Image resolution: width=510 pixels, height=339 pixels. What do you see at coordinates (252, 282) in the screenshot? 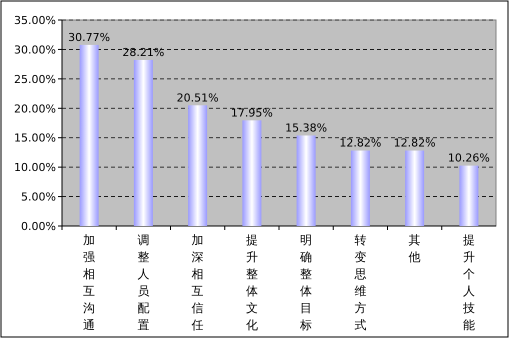
I see `x-tick-label: 提升整体文化` at bounding box center [252, 282].